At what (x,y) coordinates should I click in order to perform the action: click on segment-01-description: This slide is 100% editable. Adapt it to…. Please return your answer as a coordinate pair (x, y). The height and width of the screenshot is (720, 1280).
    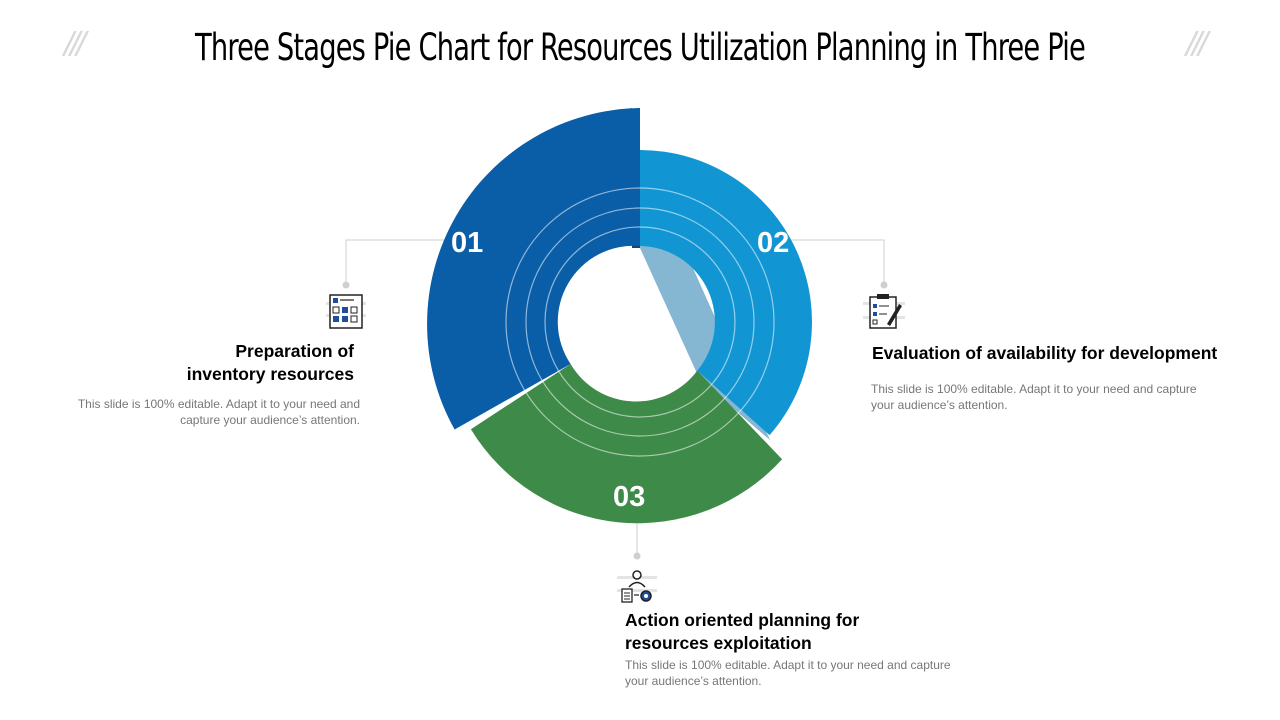
    Looking at the image, I should click on (218, 412).